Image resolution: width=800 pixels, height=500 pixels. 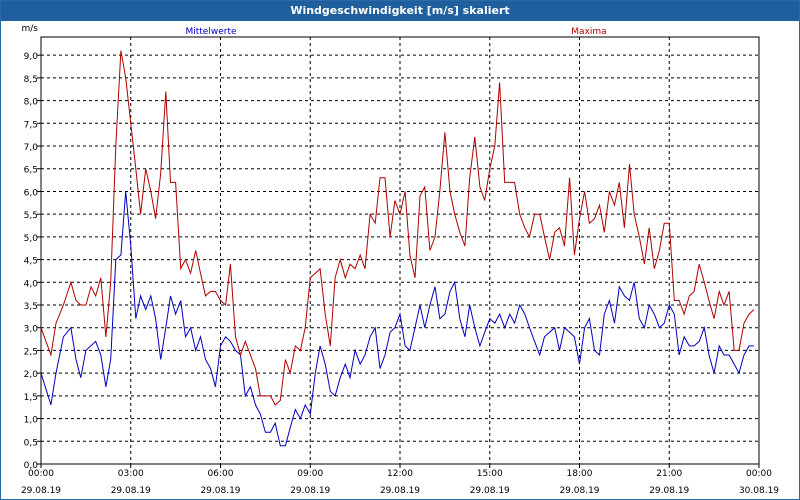 I want to click on y-tick-label: 7,5, so click(x=31, y=125).